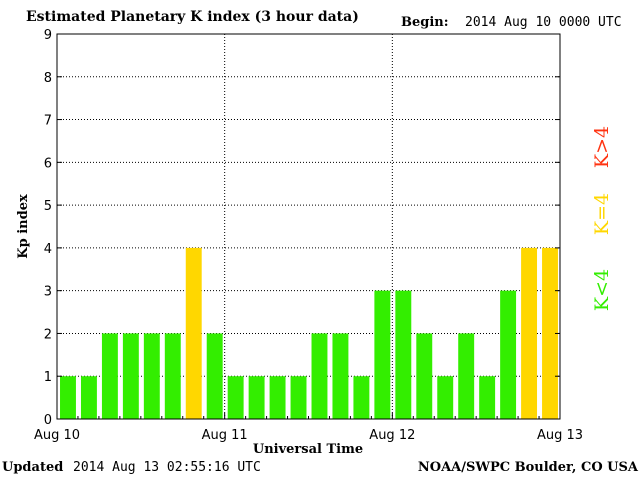 The width and height of the screenshot is (640, 480). What do you see at coordinates (48, 206) in the screenshot?
I see `y-tick-label: 5` at bounding box center [48, 206].